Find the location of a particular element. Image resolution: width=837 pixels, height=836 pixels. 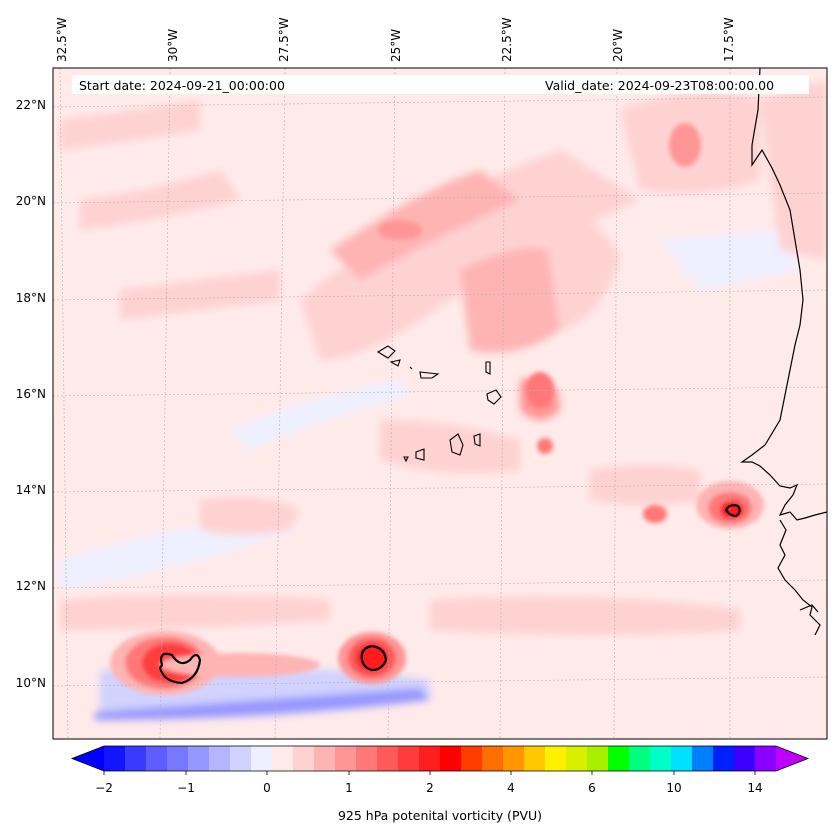

colorbar is located at coordinates (440, 760).